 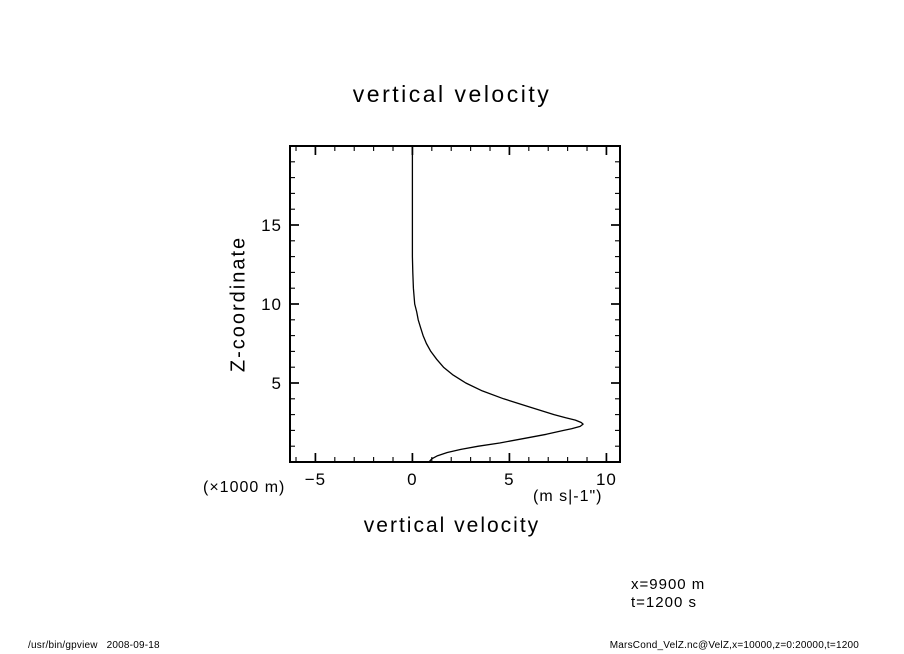 I want to click on footer-command-line: /usr/bin/gpview 2008-09-18, so click(x=94, y=645).